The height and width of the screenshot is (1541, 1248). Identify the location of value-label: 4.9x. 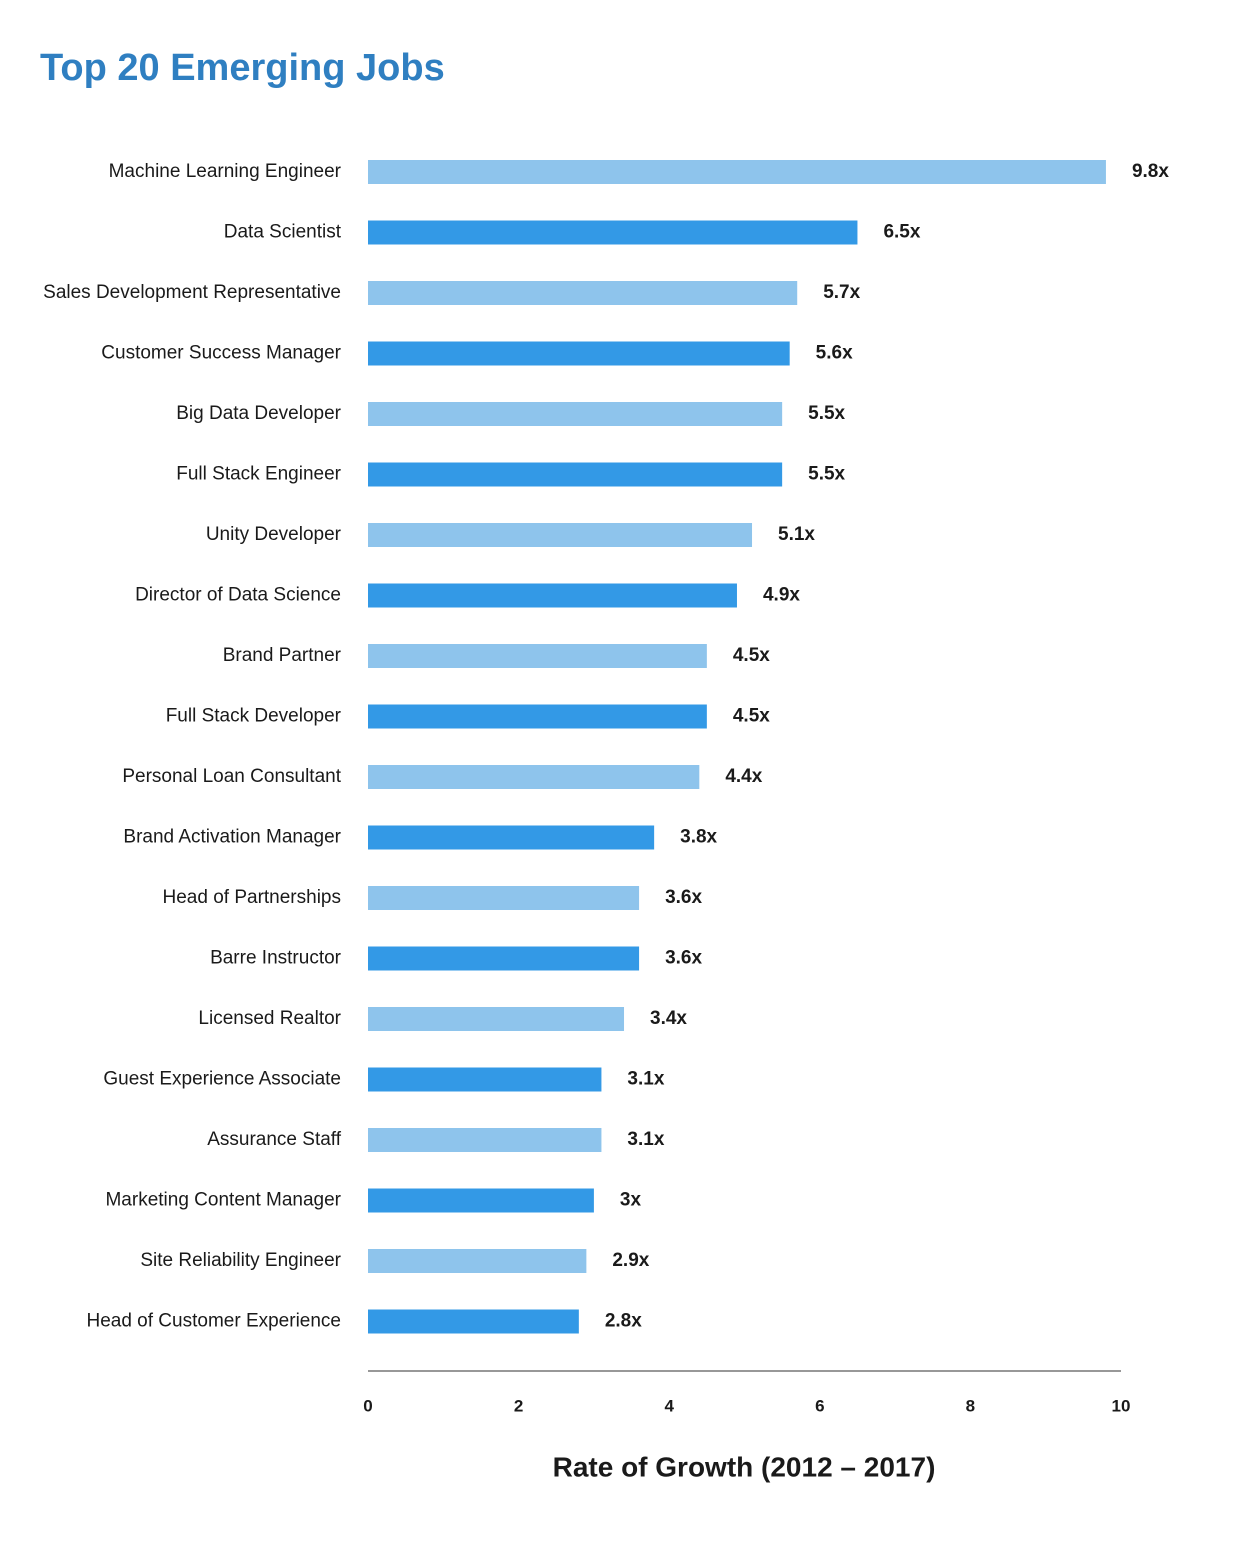
(781, 595).